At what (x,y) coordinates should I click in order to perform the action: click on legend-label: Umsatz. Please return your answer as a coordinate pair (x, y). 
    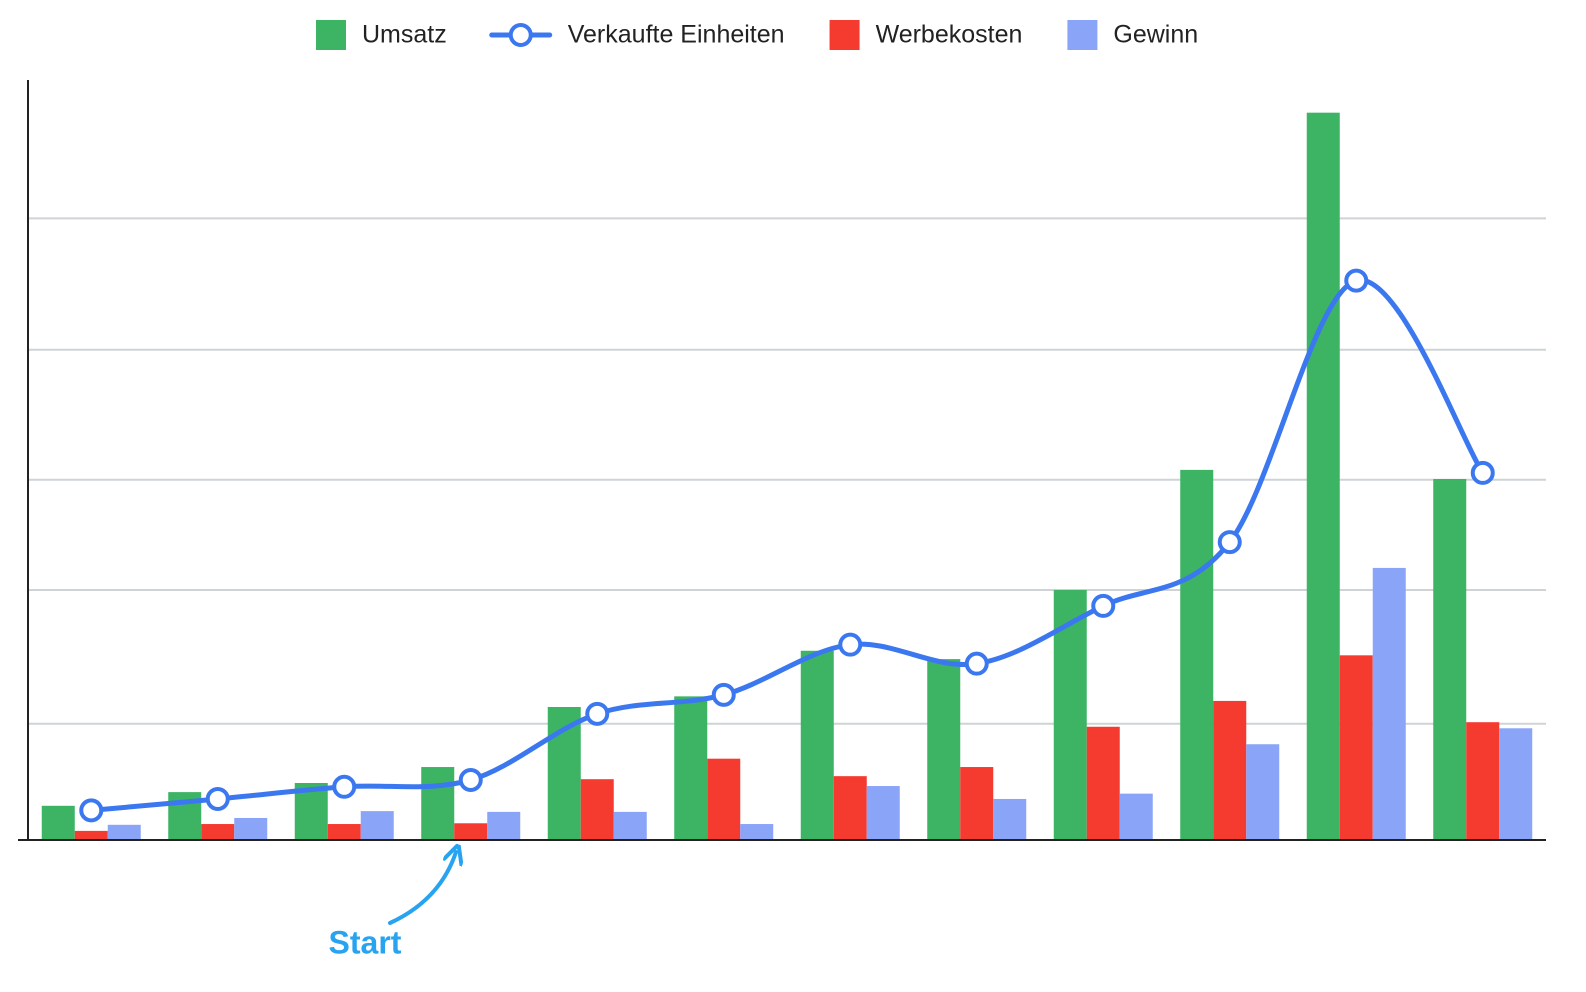
    Looking at the image, I should click on (404, 35).